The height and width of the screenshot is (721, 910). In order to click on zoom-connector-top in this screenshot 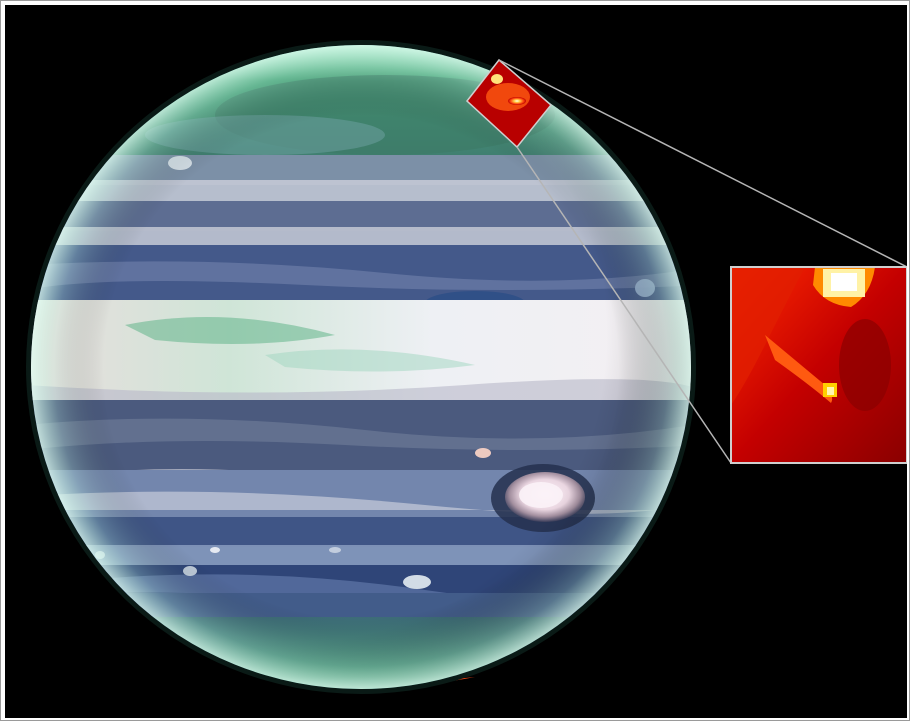, I will do `click(702, 163)`.